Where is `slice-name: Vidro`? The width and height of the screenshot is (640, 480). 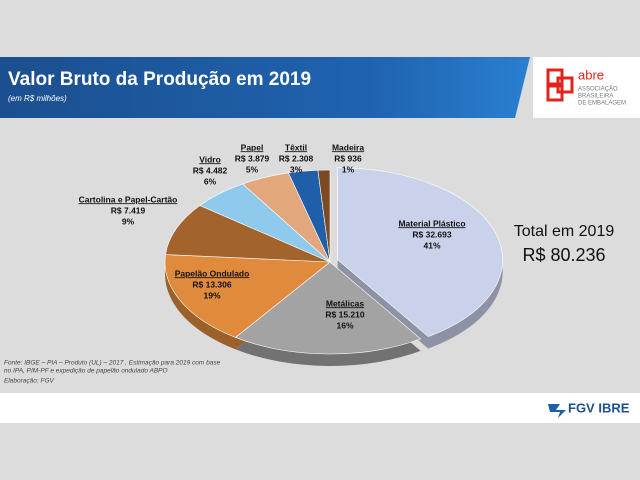
slice-name: Vidro is located at coordinates (210, 159).